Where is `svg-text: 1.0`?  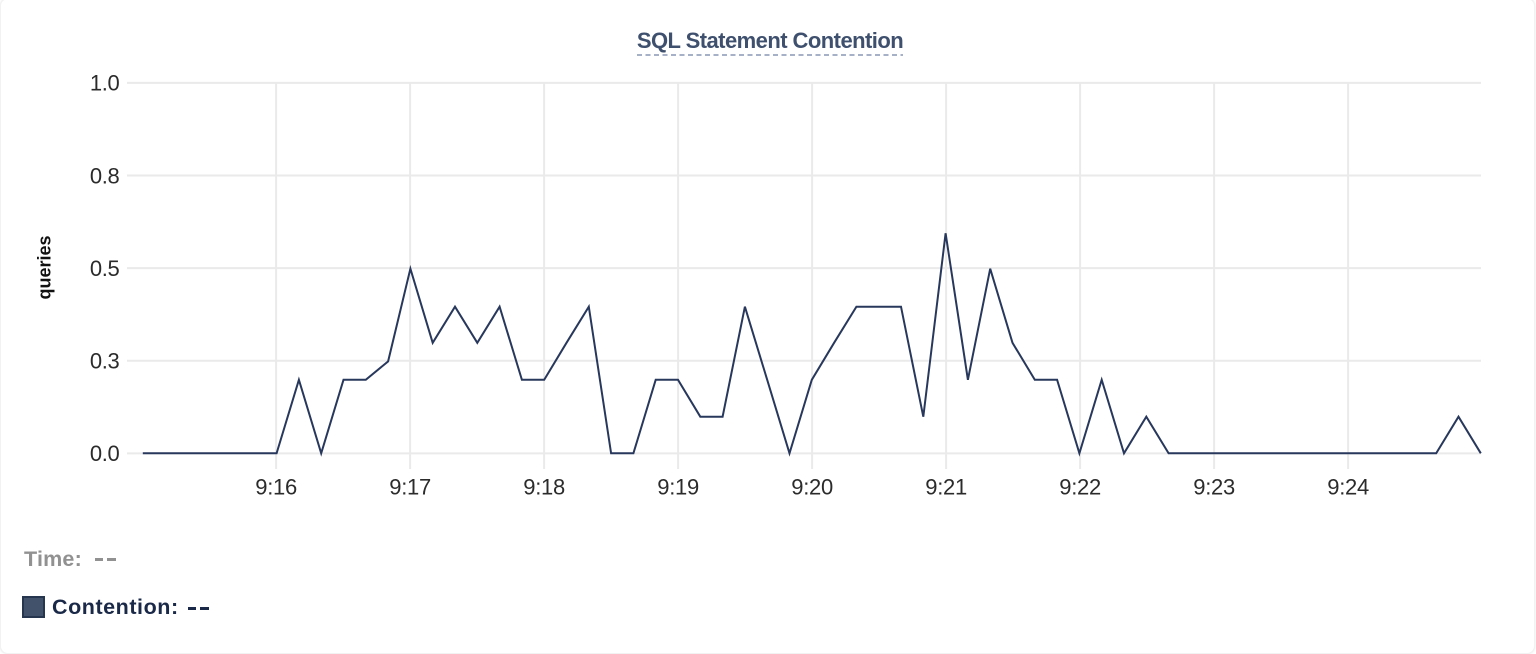 svg-text: 1.0 is located at coordinates (105, 83).